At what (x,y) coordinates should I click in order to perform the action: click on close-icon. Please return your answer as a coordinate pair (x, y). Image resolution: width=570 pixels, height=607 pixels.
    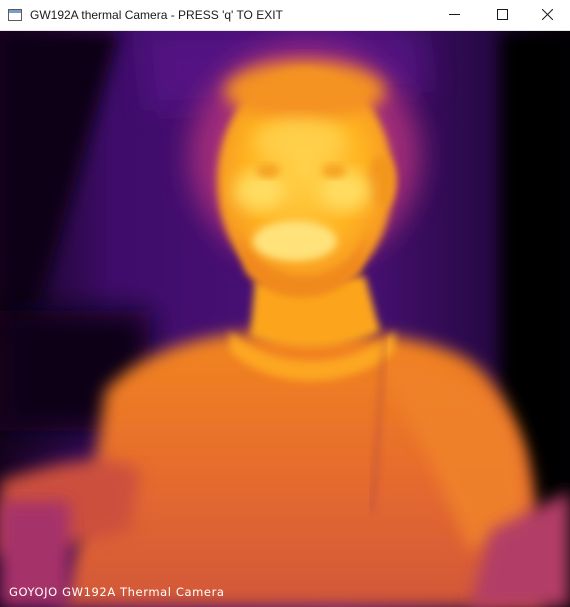
    Looking at the image, I should click on (547, 16).